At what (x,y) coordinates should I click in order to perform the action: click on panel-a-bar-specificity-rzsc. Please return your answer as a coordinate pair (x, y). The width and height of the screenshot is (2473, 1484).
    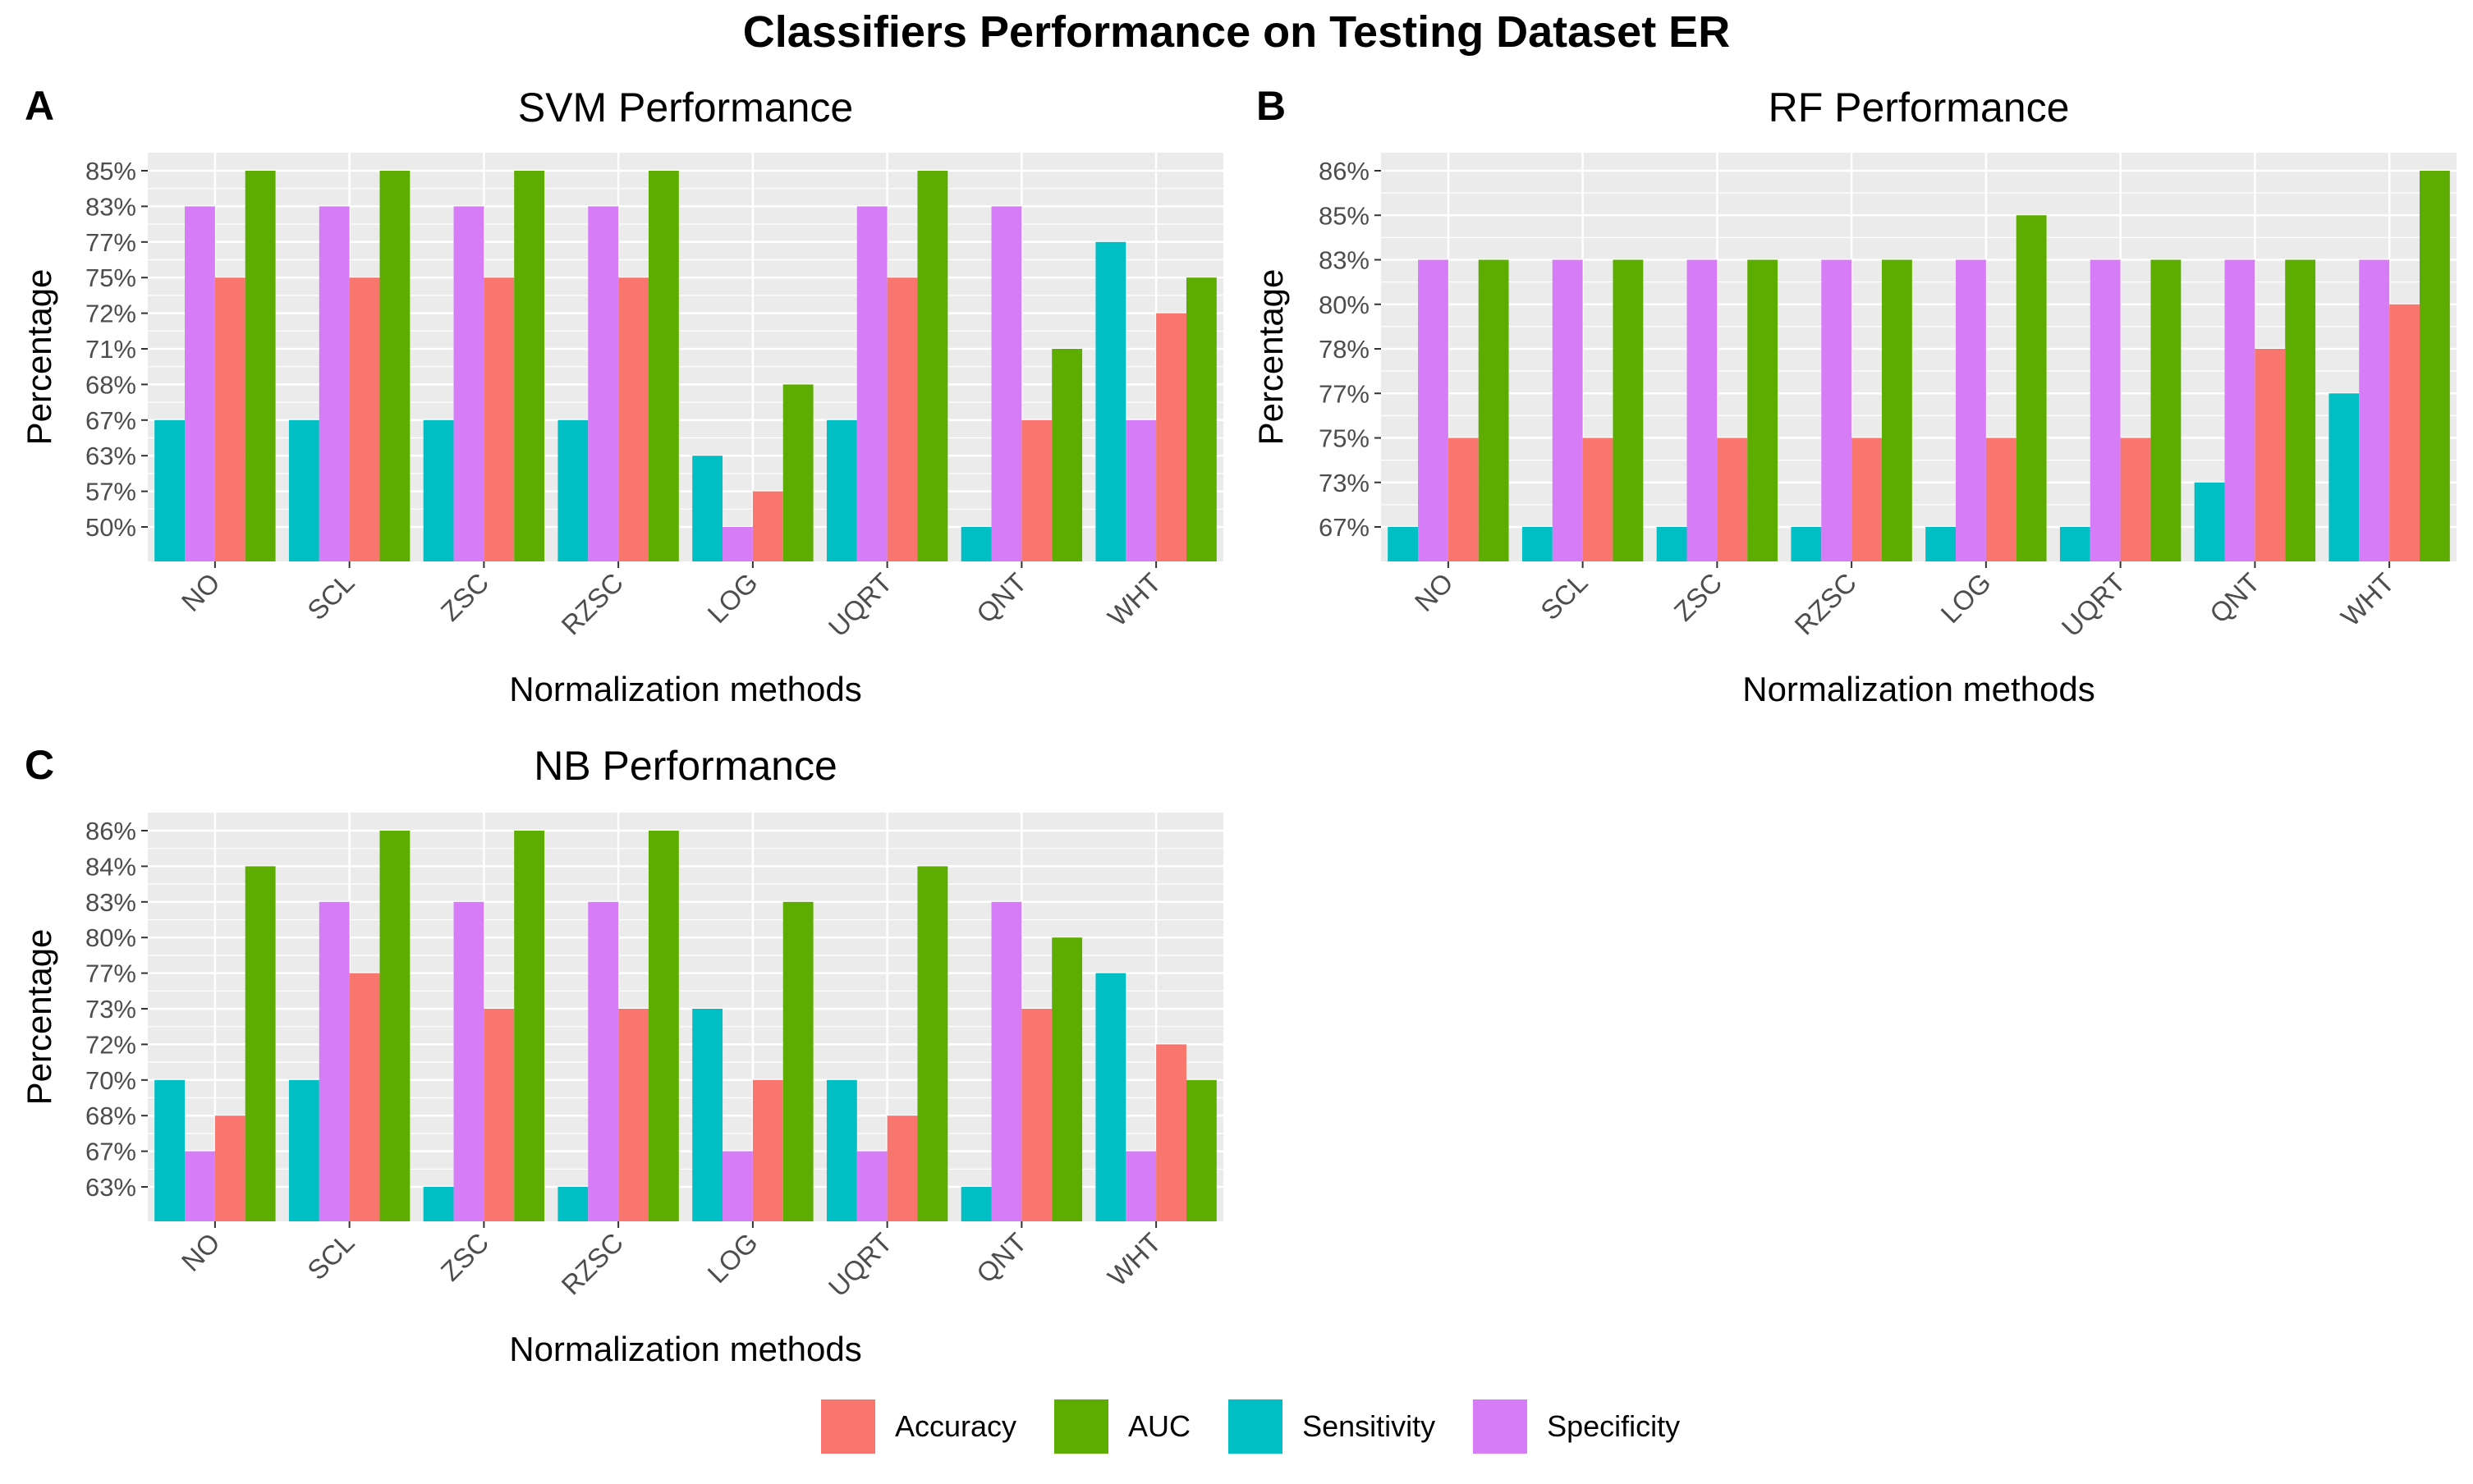
    Looking at the image, I should click on (603, 383).